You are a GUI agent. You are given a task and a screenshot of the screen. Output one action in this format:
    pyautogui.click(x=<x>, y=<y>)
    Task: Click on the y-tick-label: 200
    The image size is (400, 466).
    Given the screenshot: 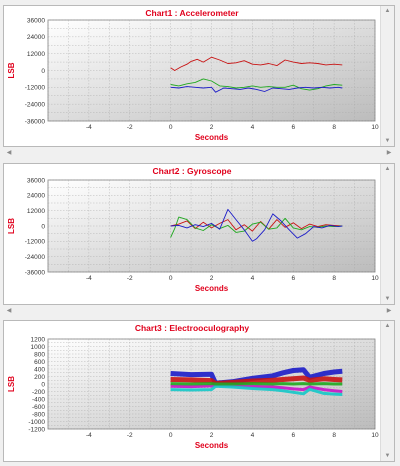 What is the action you would take?
    pyautogui.click(x=39, y=377)
    